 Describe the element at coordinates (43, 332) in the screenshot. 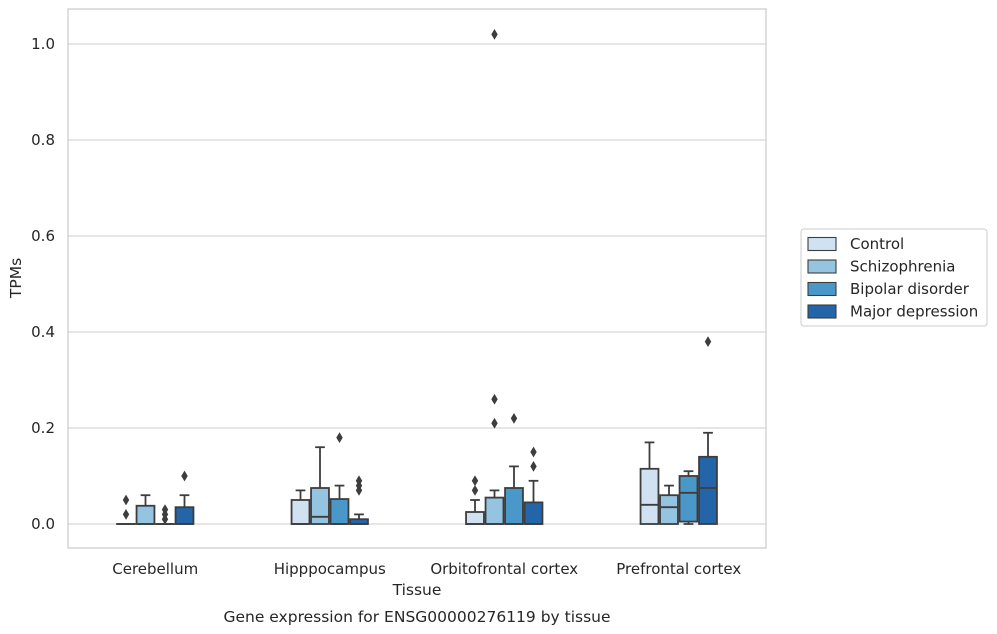

I see `y-tick-label: 0.4` at that location.